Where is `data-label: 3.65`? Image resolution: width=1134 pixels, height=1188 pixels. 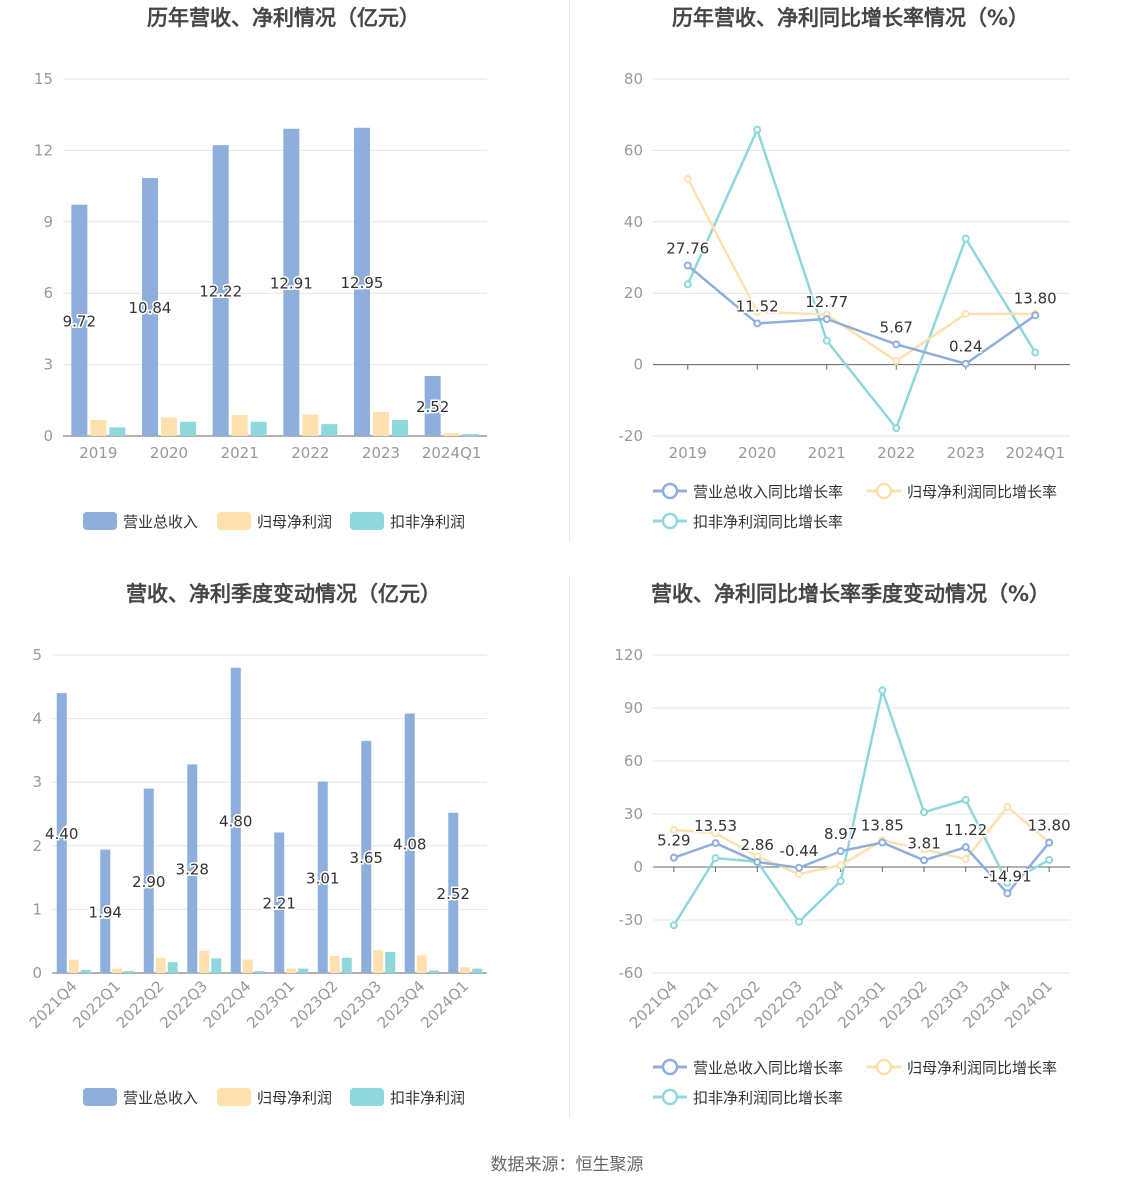 data-label: 3.65 is located at coordinates (366, 858).